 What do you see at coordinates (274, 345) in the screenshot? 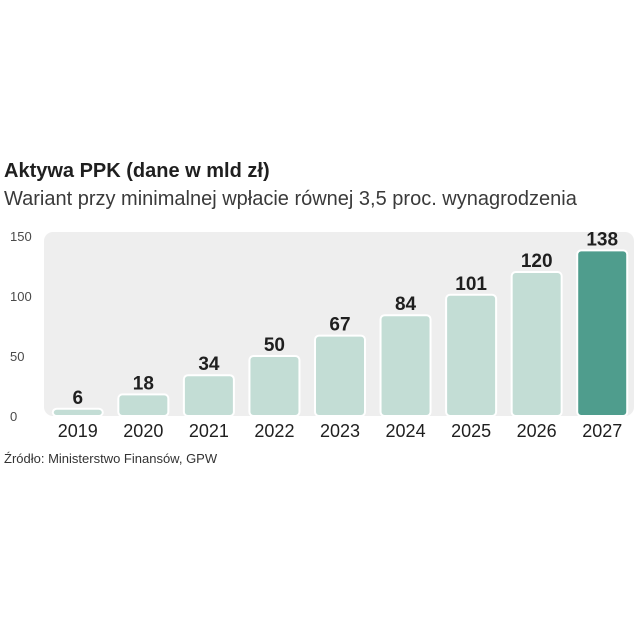
I see `data-label-2022: 50` at bounding box center [274, 345].